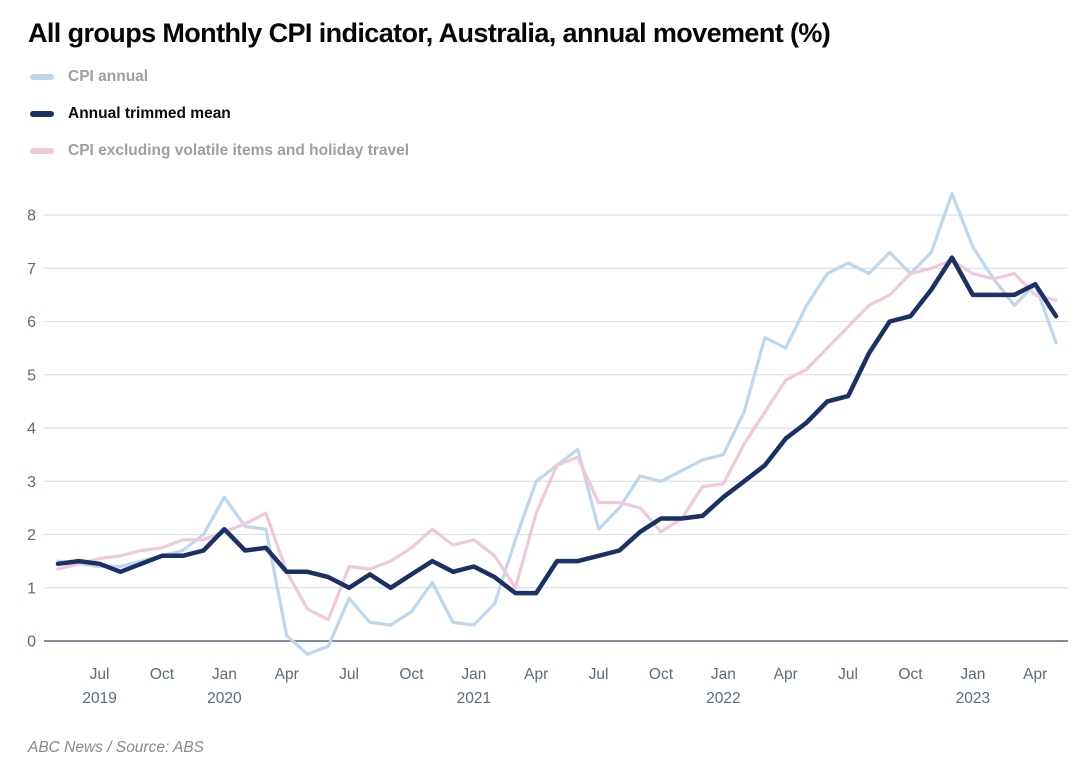 This screenshot has width=1080, height=780. I want to click on legend-label-cpi-annual: CPI annual, so click(108, 76).